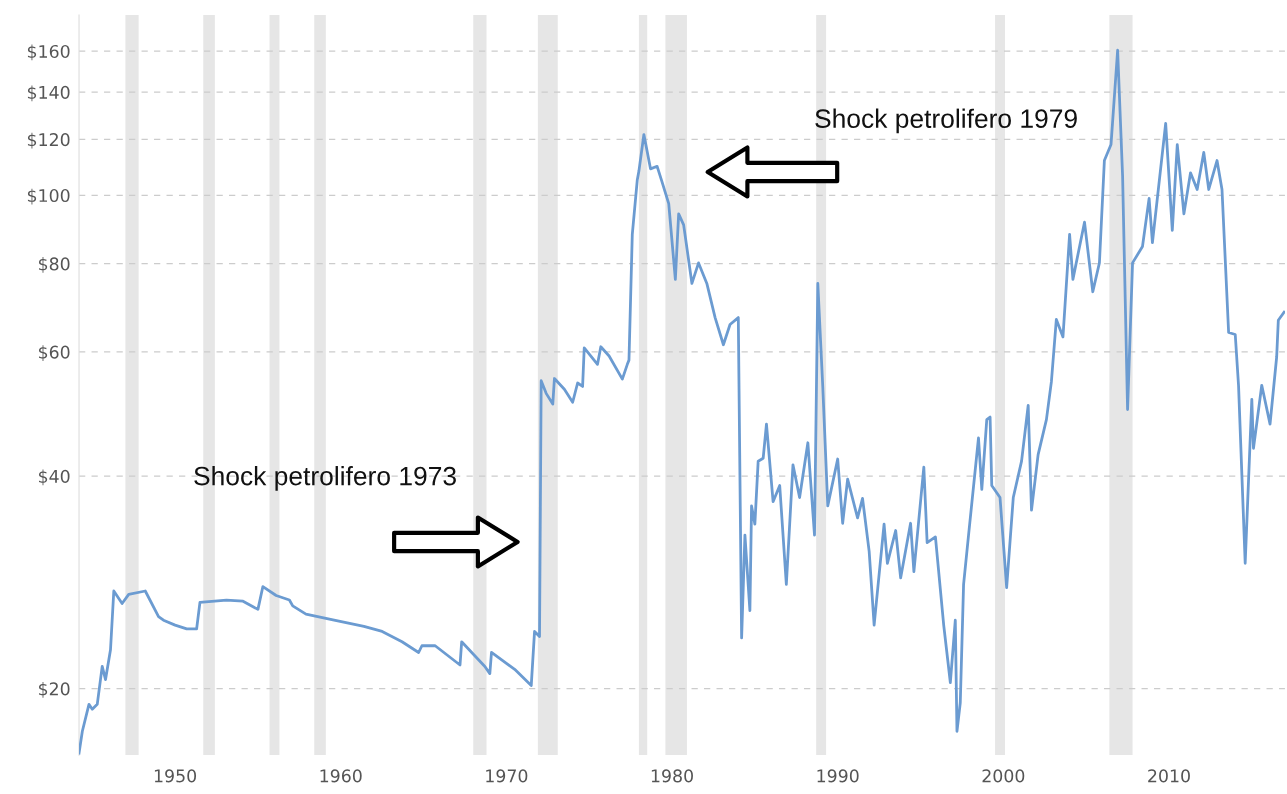  I want to click on x-tick-label: 1990, so click(838, 776).